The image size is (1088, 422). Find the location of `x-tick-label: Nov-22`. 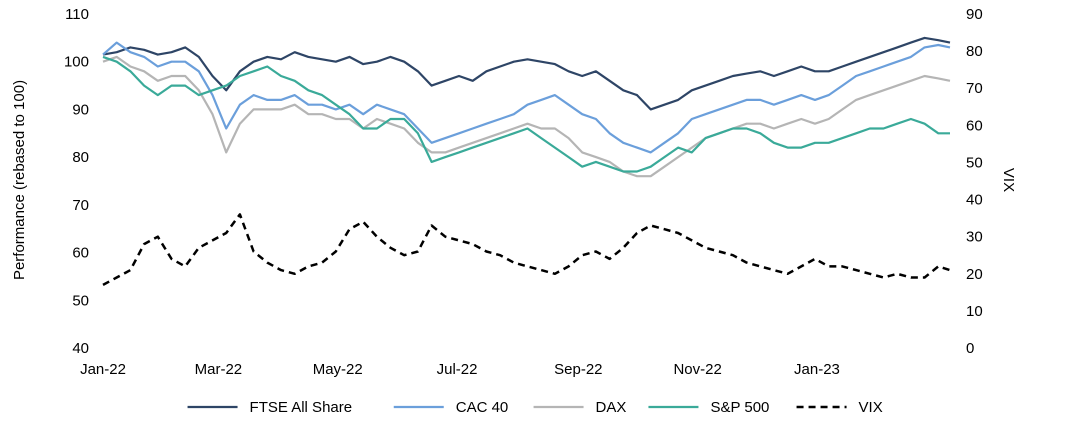

x-tick-label: Nov-22 is located at coordinates (697, 369).